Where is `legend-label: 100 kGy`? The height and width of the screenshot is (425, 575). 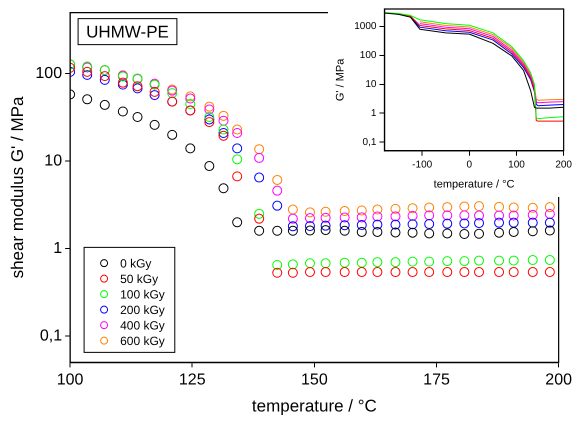
legend-label: 100 kGy is located at coordinates (142, 294).